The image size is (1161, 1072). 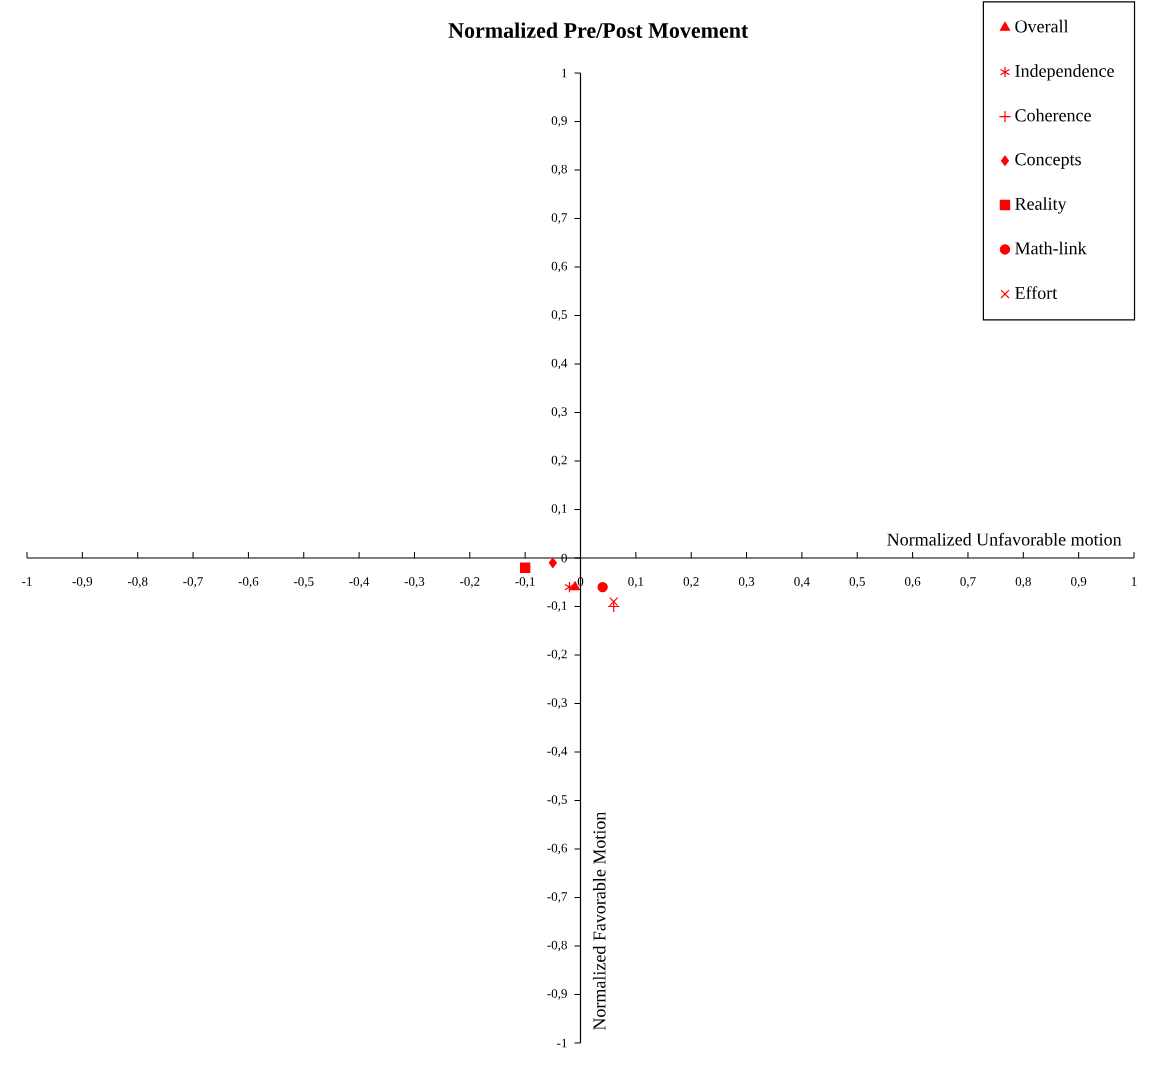 What do you see at coordinates (559, 461) in the screenshot?
I see `y-tick-label: 0,2` at bounding box center [559, 461].